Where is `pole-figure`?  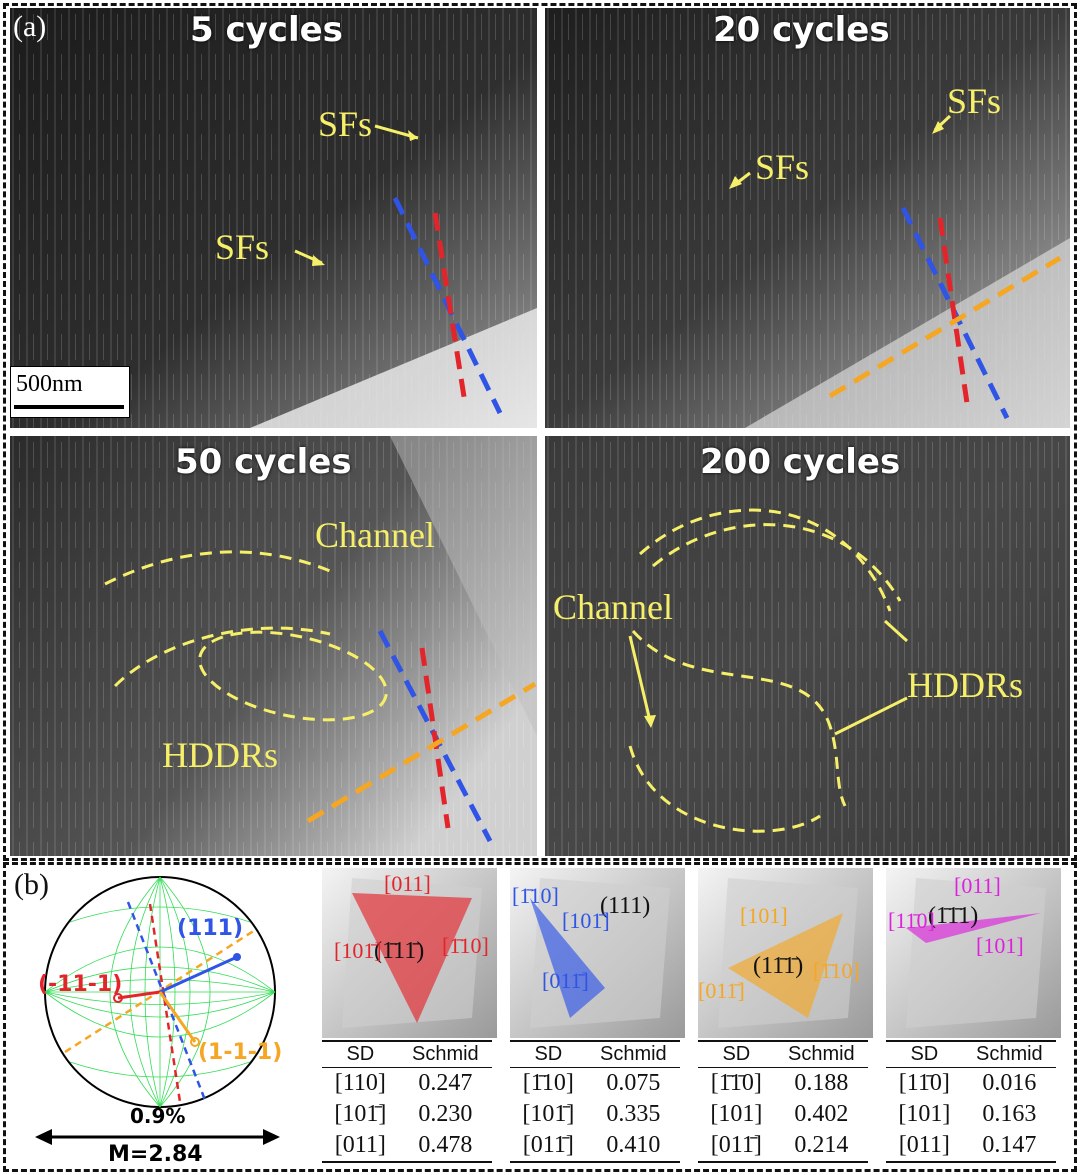 pole-figure is located at coordinates (157, 1010).